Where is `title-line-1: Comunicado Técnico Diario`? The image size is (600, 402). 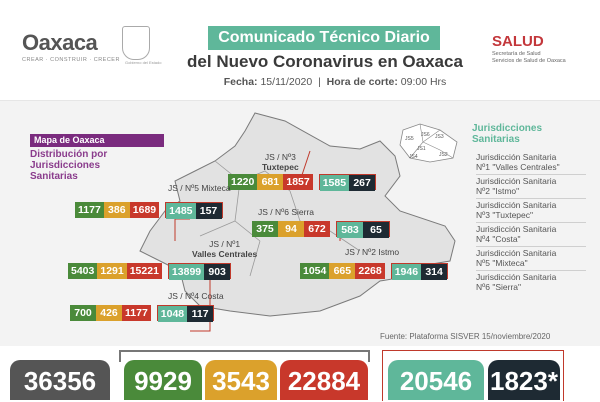
title-line-1: Comunicado Técnico Diario is located at coordinates (324, 38).